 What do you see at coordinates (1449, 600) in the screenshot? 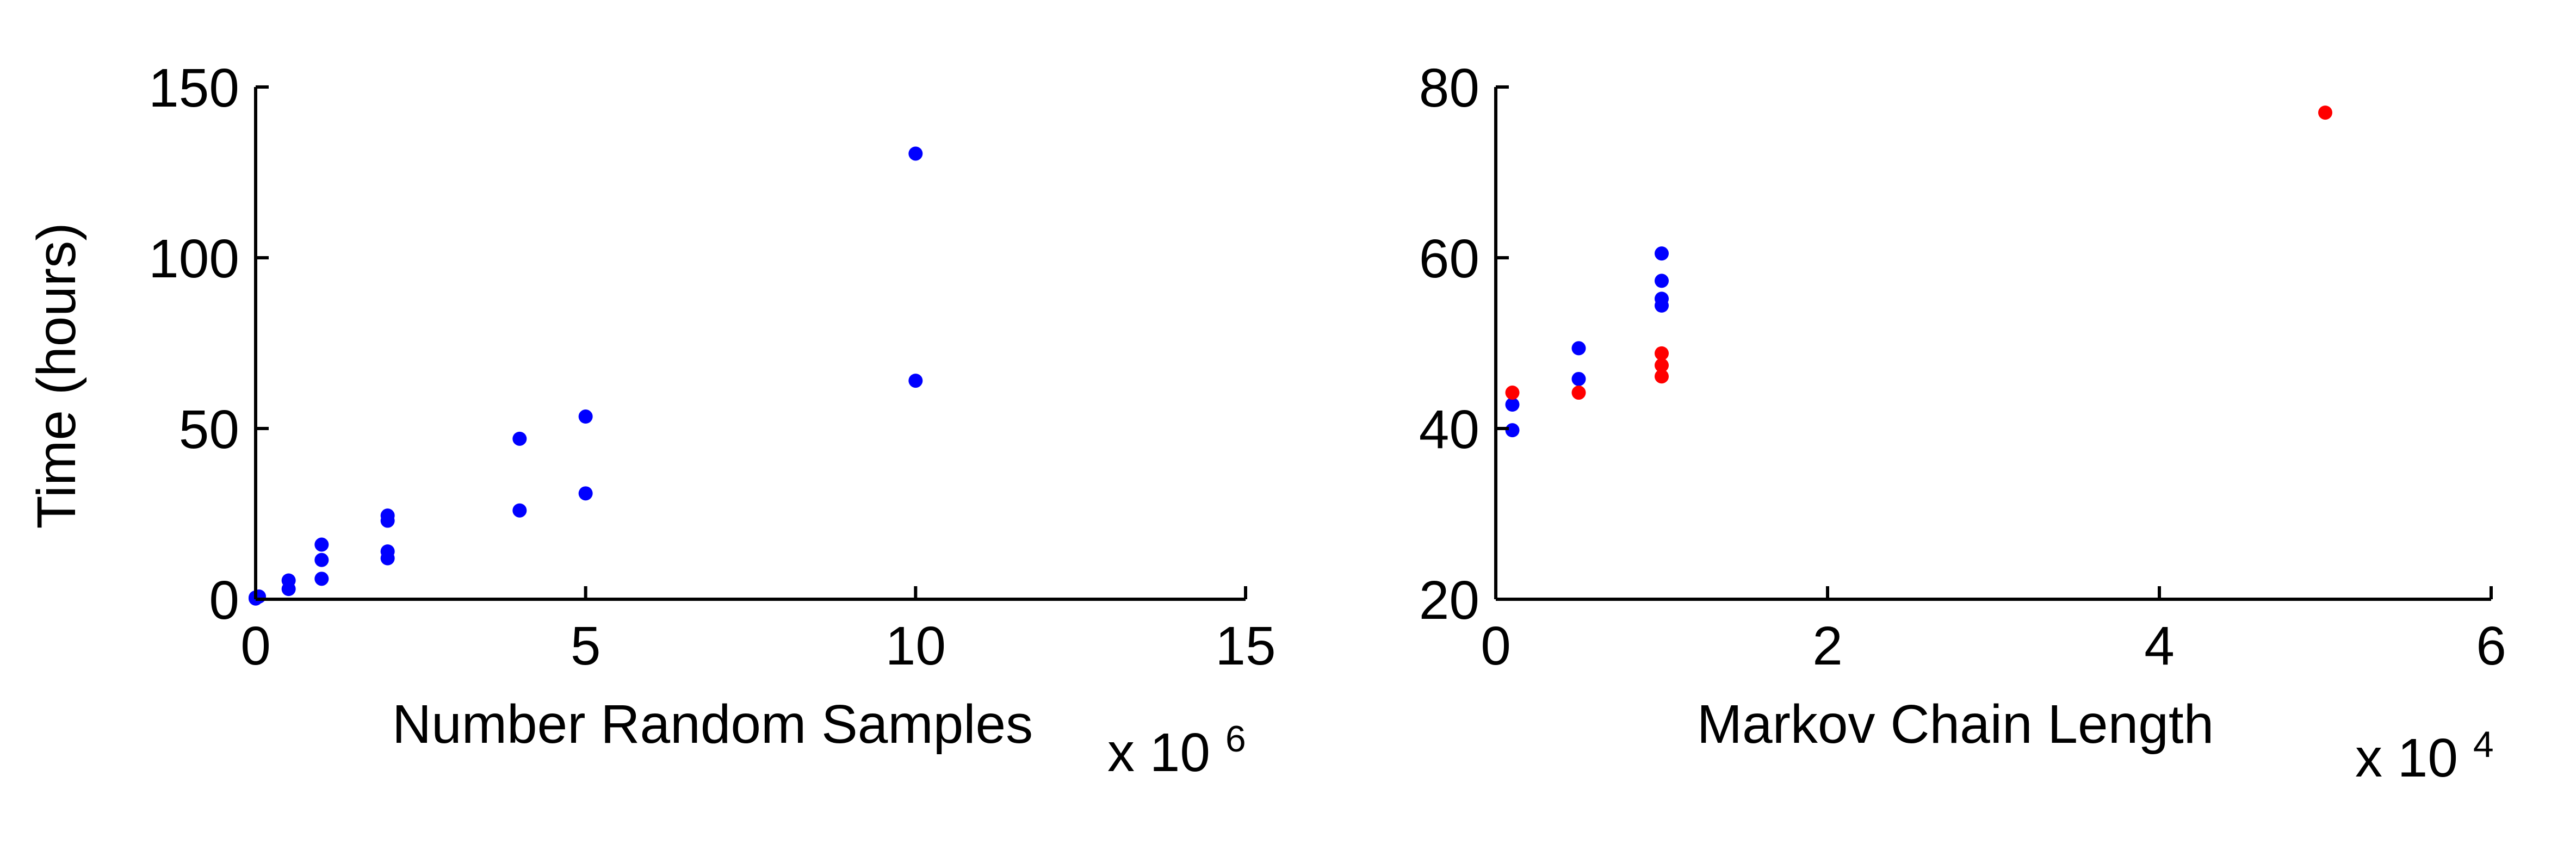
I see `y-tick-label: 20` at bounding box center [1449, 600].